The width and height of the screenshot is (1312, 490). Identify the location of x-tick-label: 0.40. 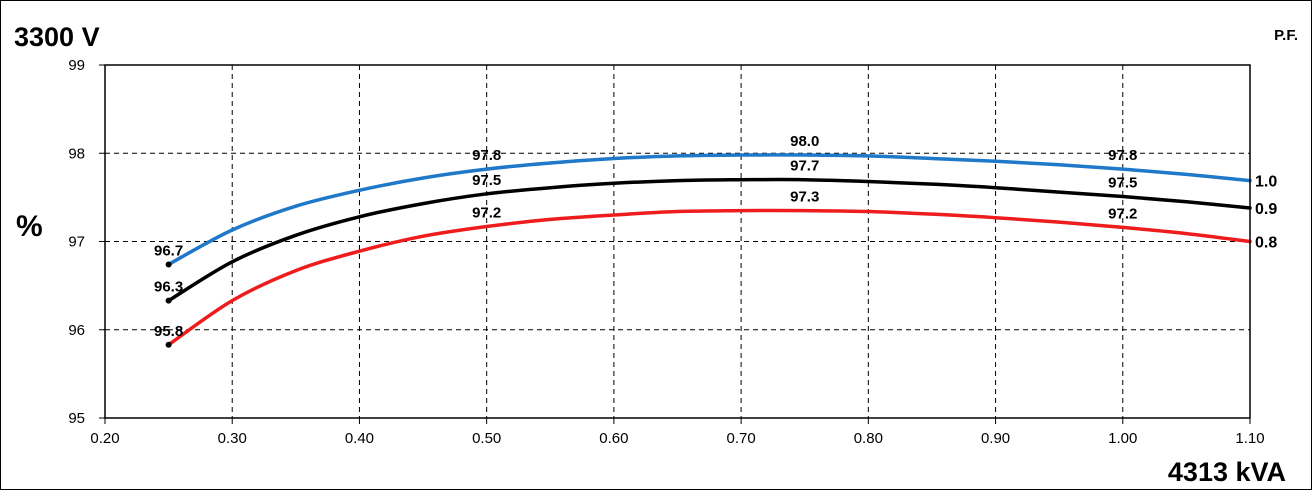
(359, 438).